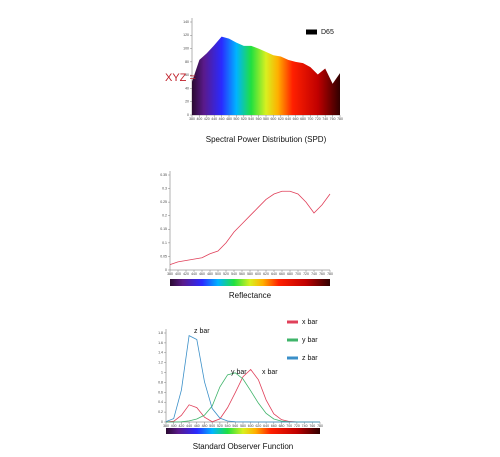 Image resolution: width=500 pixels, height=457 pixels. What do you see at coordinates (266, 75) in the screenshot?
I see `area` at bounding box center [266, 75].